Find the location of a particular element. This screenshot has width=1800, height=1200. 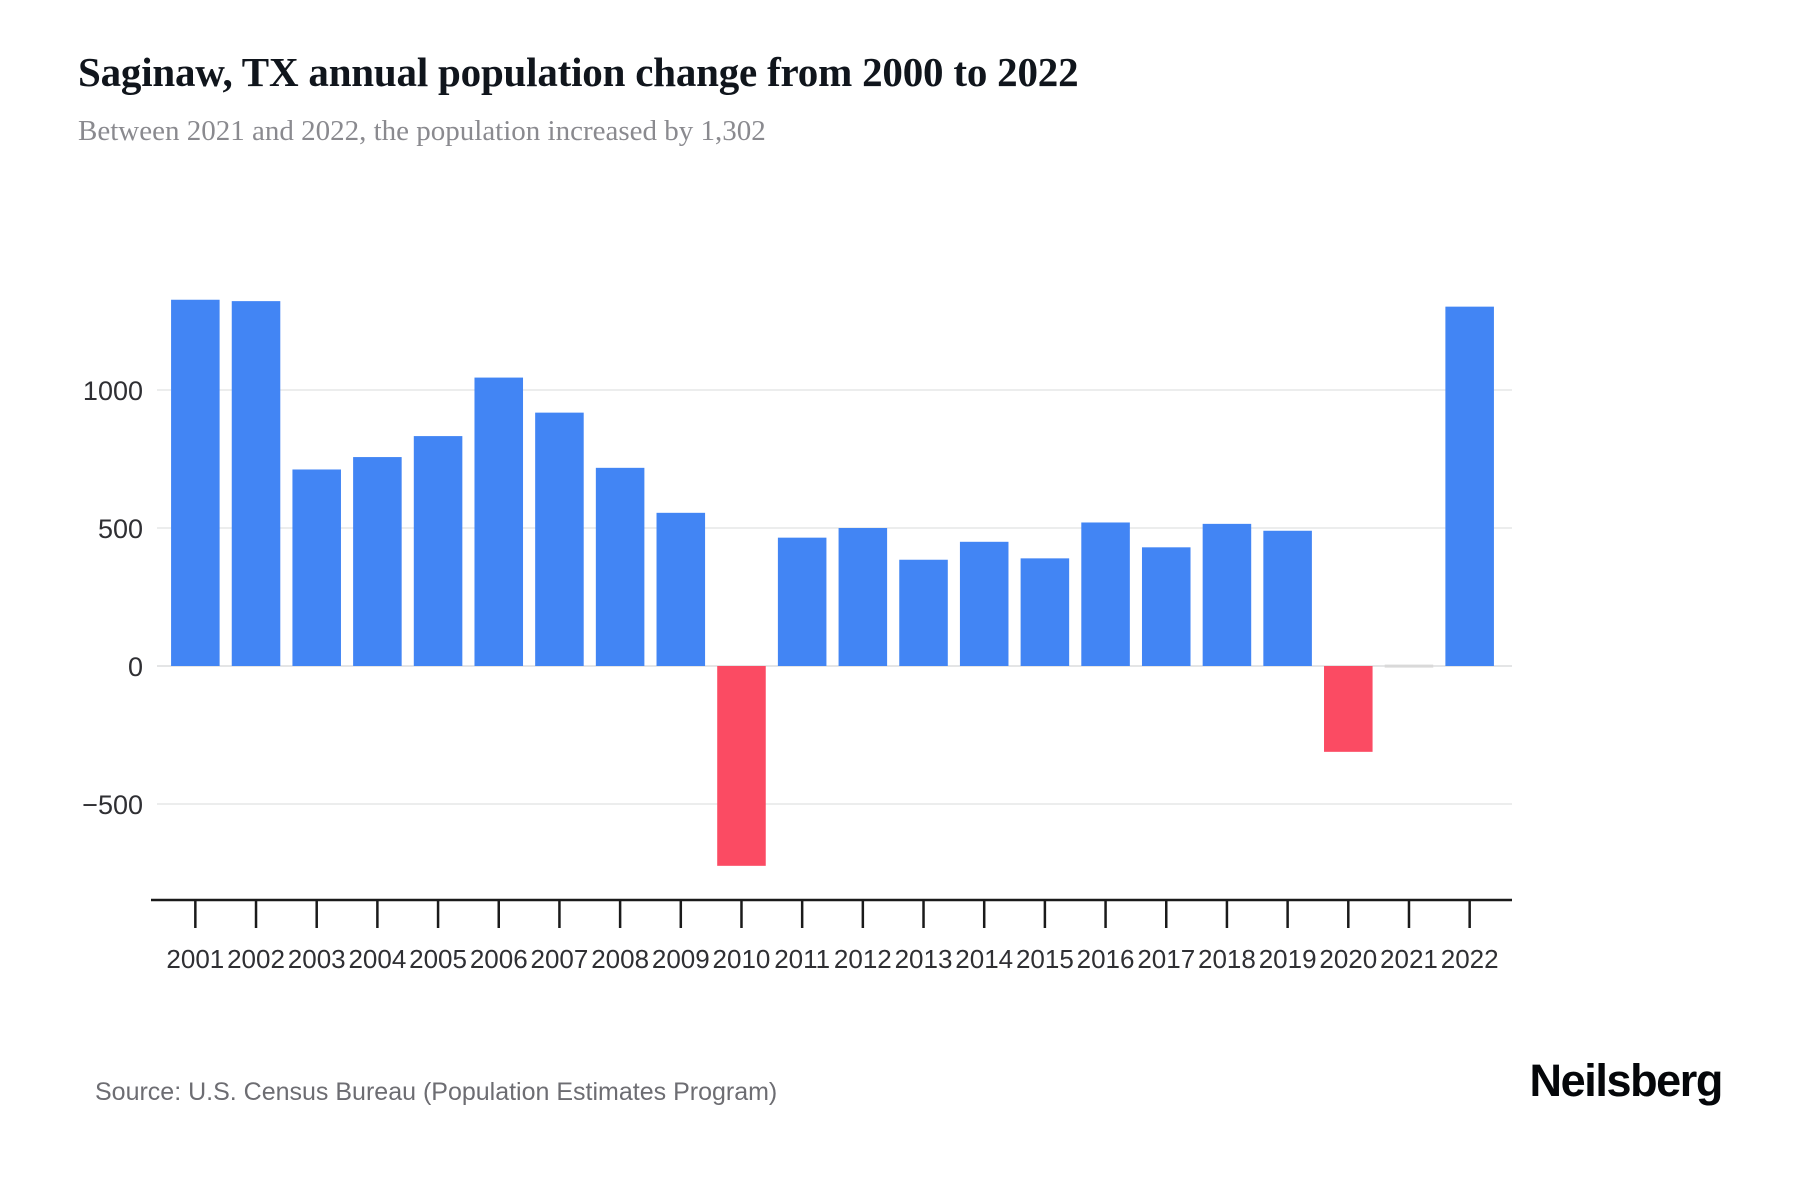

bar-2019 is located at coordinates (1287, 598).